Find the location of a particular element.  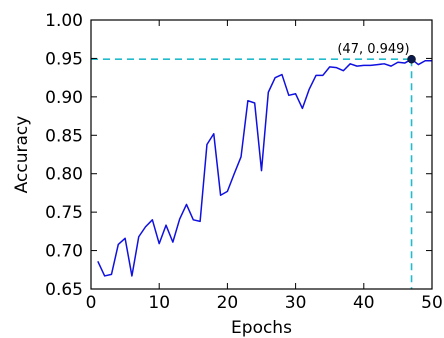

x-tick-label: 30 is located at coordinates (296, 303).